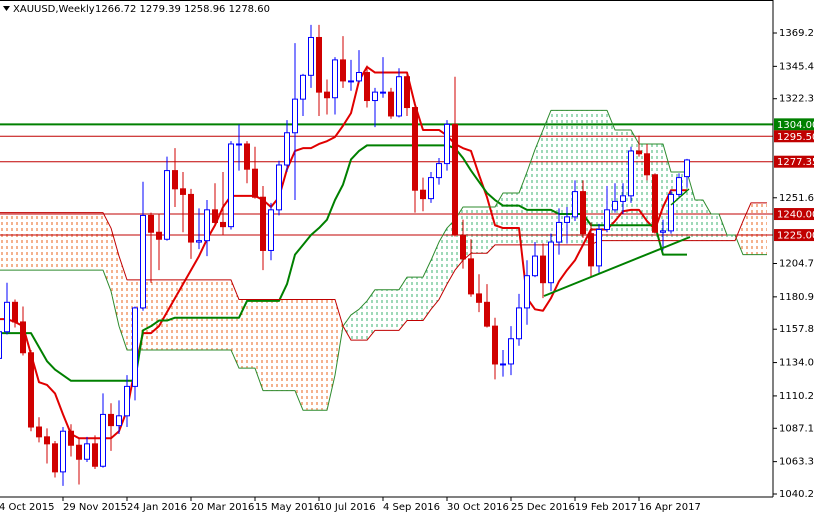  Describe the element at coordinates (796, 263) in the screenshot. I see `y-tick-label: 1204.70` at that location.